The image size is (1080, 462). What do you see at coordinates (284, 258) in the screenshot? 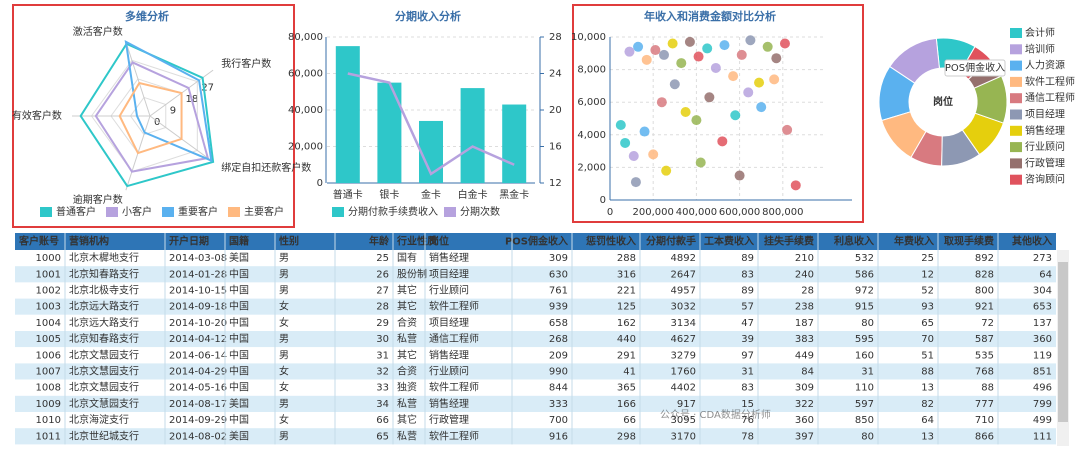
I see `table-cell: 男` at bounding box center [284, 258].